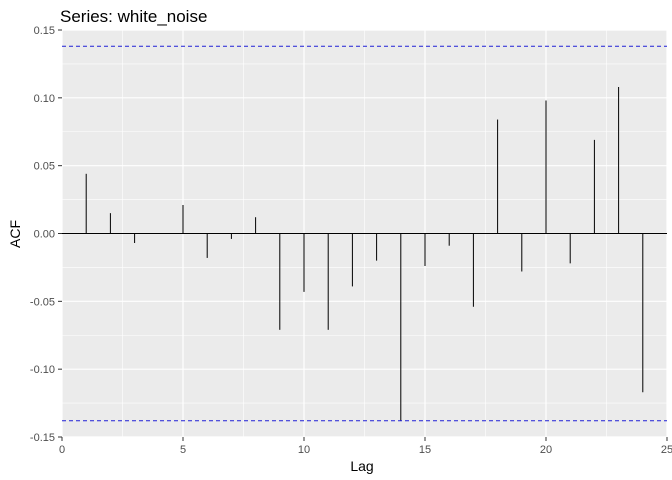 The width and height of the screenshot is (672, 480). Describe the element at coordinates (15, 234) in the screenshot. I see `y-axis-title: ACF` at that location.